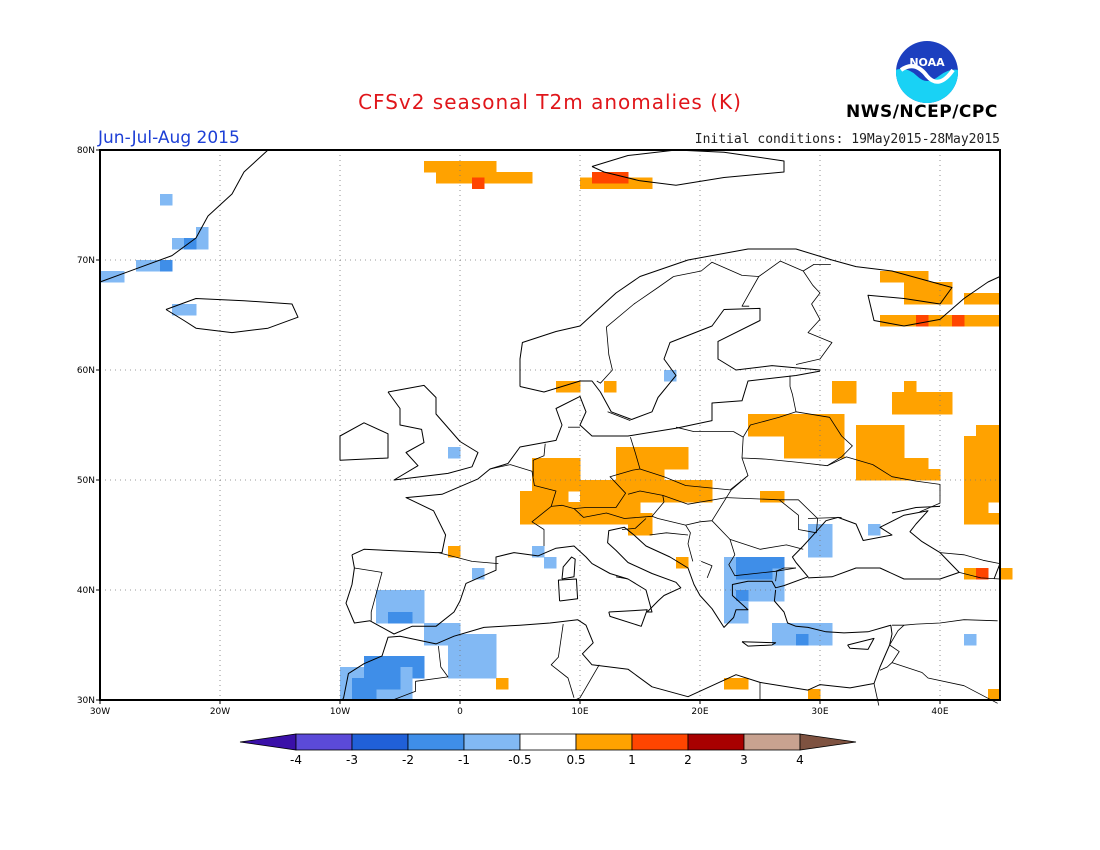 The image size is (1100, 850). What do you see at coordinates (86, 151) in the screenshot?
I see `lat-tick-label: 80N` at bounding box center [86, 151].